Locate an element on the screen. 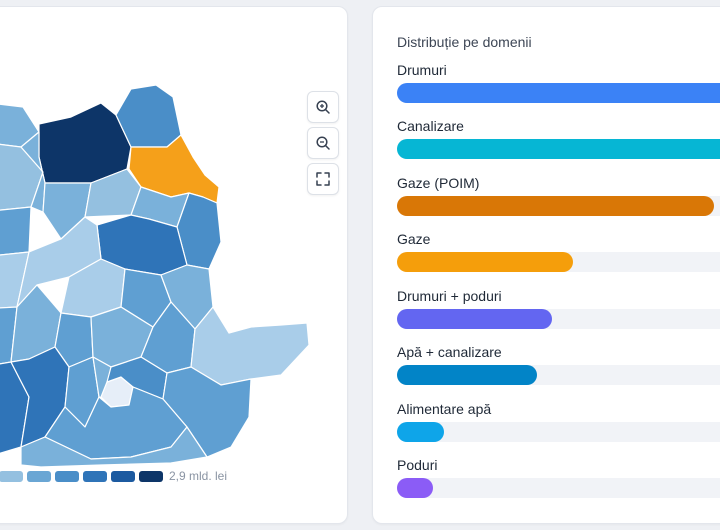 The height and width of the screenshot is (530, 720). distribution-label: Alimentare apă is located at coordinates (444, 409).